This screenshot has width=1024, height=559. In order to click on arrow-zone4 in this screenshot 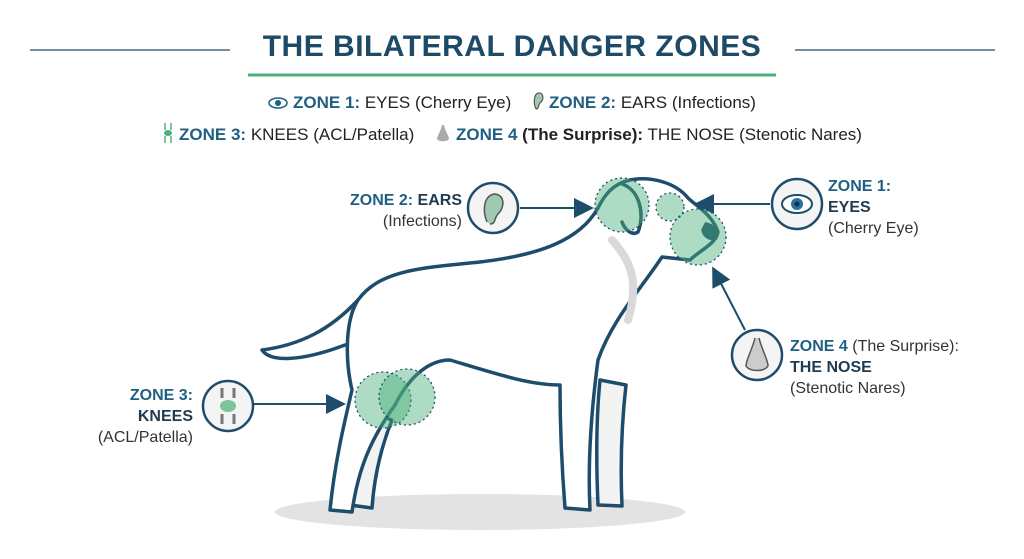, I will do `click(729, 298)`.